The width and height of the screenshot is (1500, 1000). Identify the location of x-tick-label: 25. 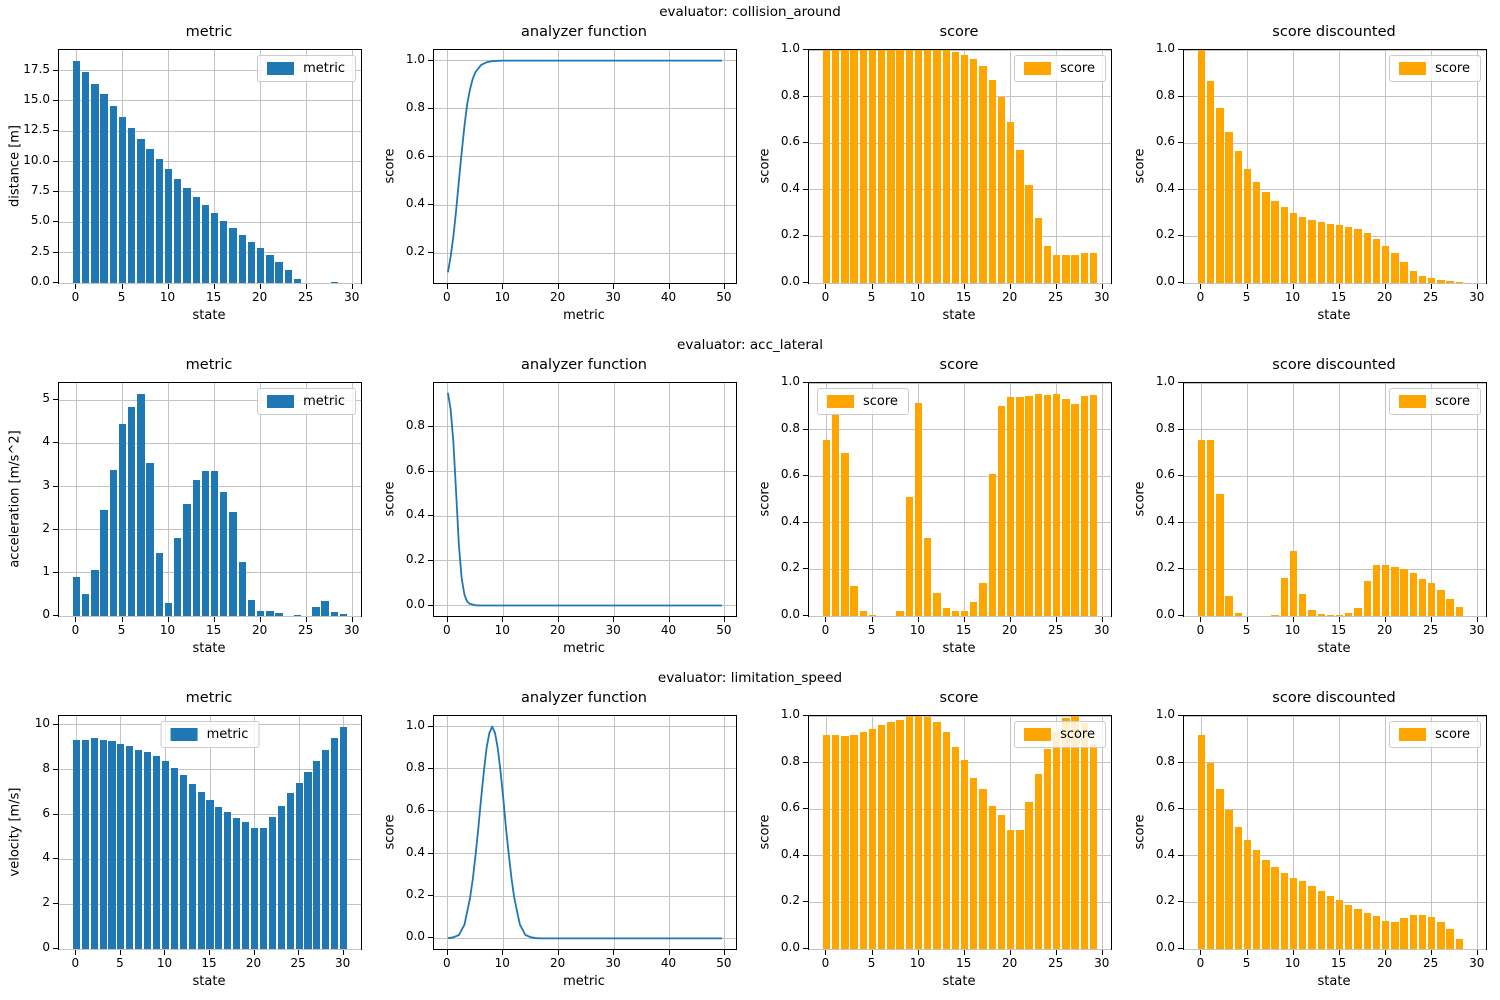
(298, 963).